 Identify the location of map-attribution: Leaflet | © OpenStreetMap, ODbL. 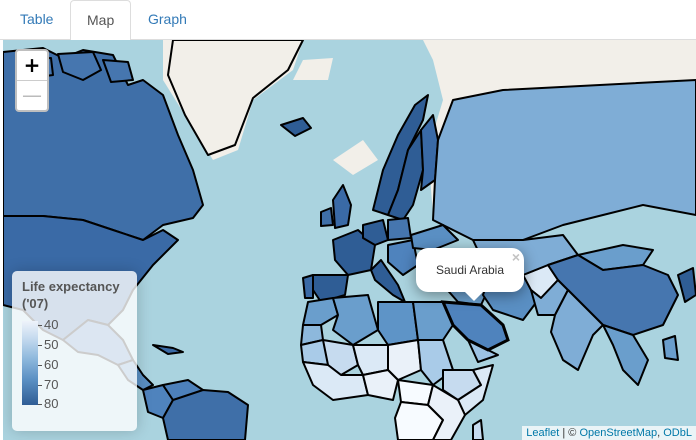
(609, 433).